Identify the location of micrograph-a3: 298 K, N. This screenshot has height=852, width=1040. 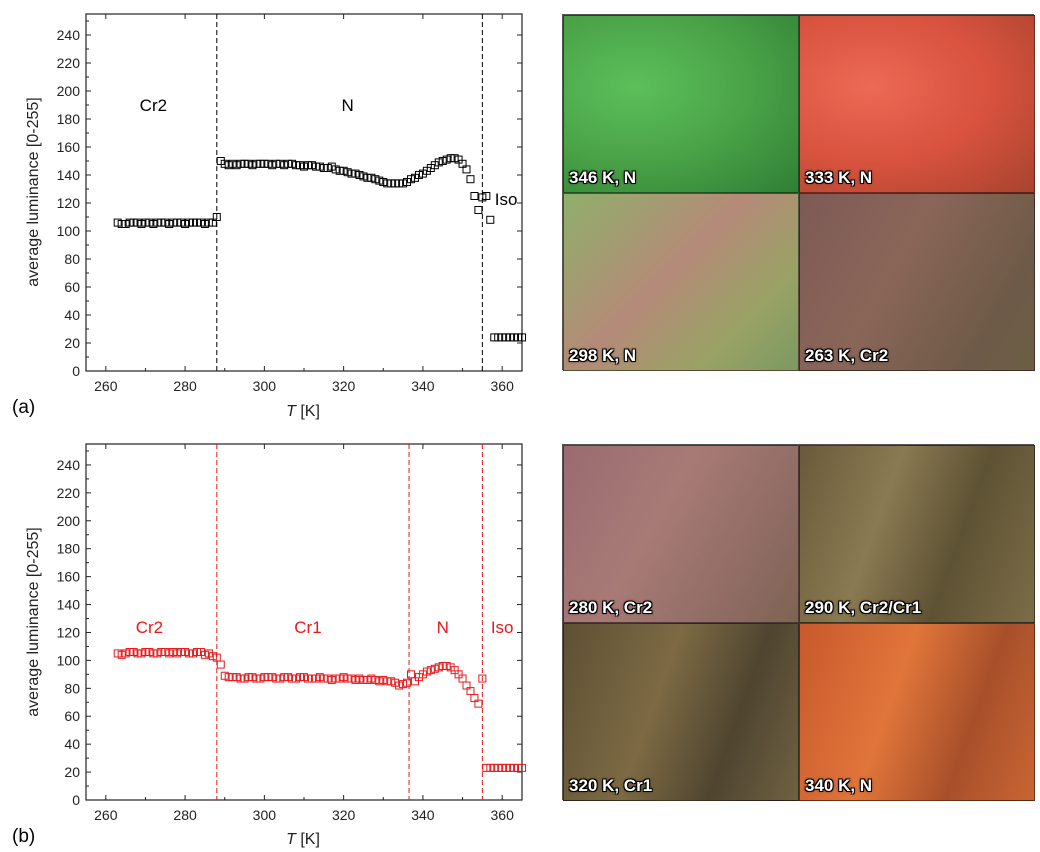
(681, 282).